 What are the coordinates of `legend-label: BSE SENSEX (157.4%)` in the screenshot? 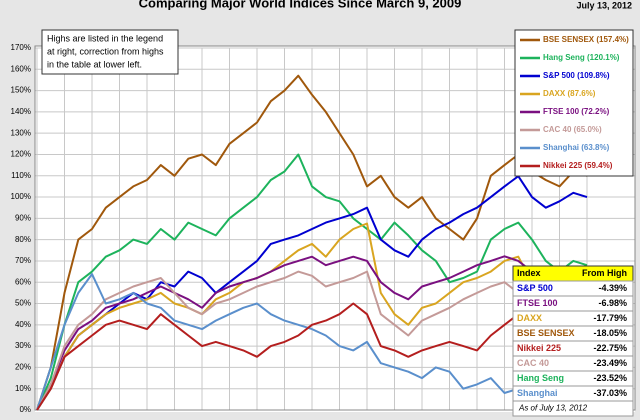 It's located at (586, 39).